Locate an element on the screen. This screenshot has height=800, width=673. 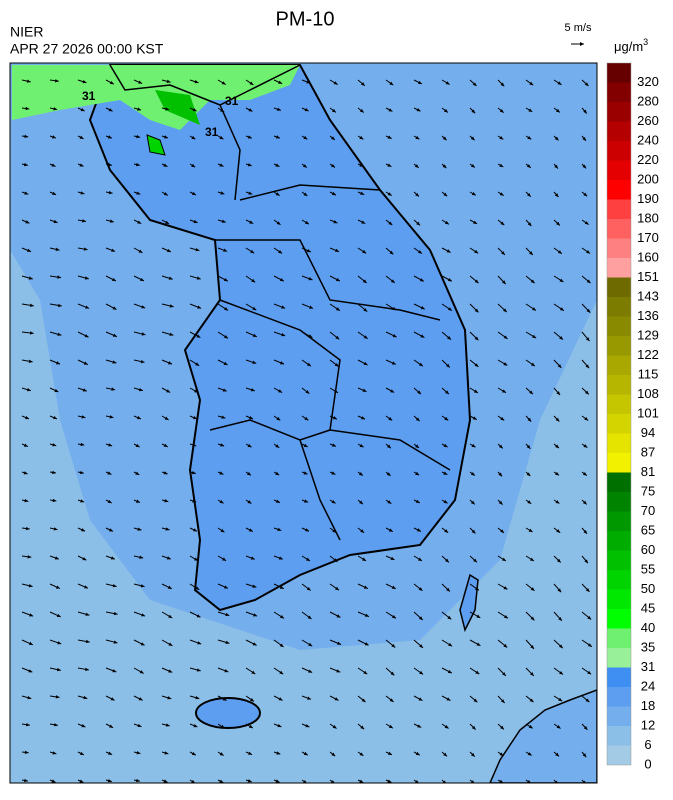
colorbar-label: 170 is located at coordinates (648, 237).